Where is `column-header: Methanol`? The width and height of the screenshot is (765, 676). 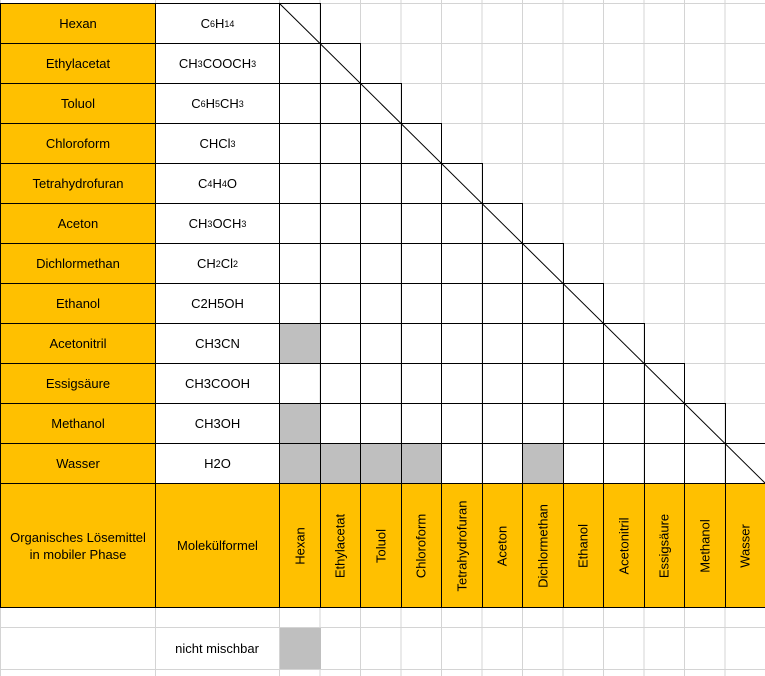 column-header: Methanol is located at coordinates (705, 545).